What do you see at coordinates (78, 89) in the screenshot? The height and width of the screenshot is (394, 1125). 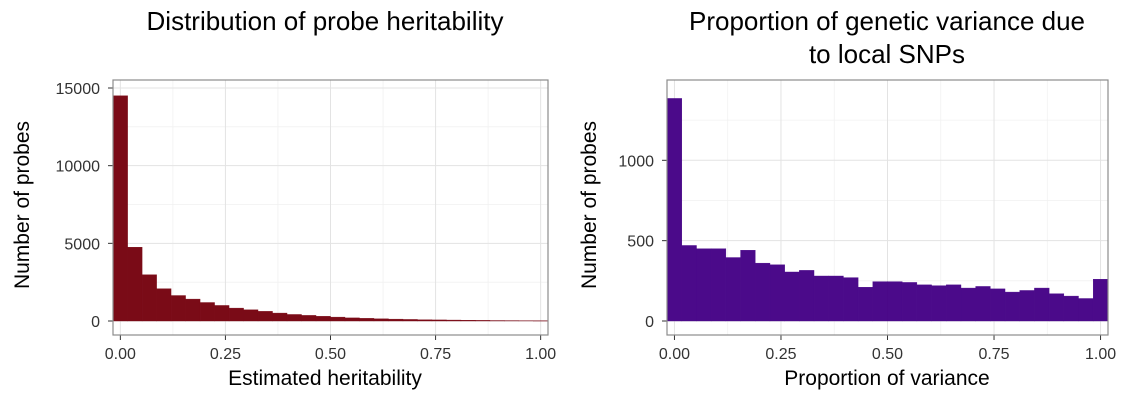 I see `y-tick-label: 15000` at bounding box center [78, 89].